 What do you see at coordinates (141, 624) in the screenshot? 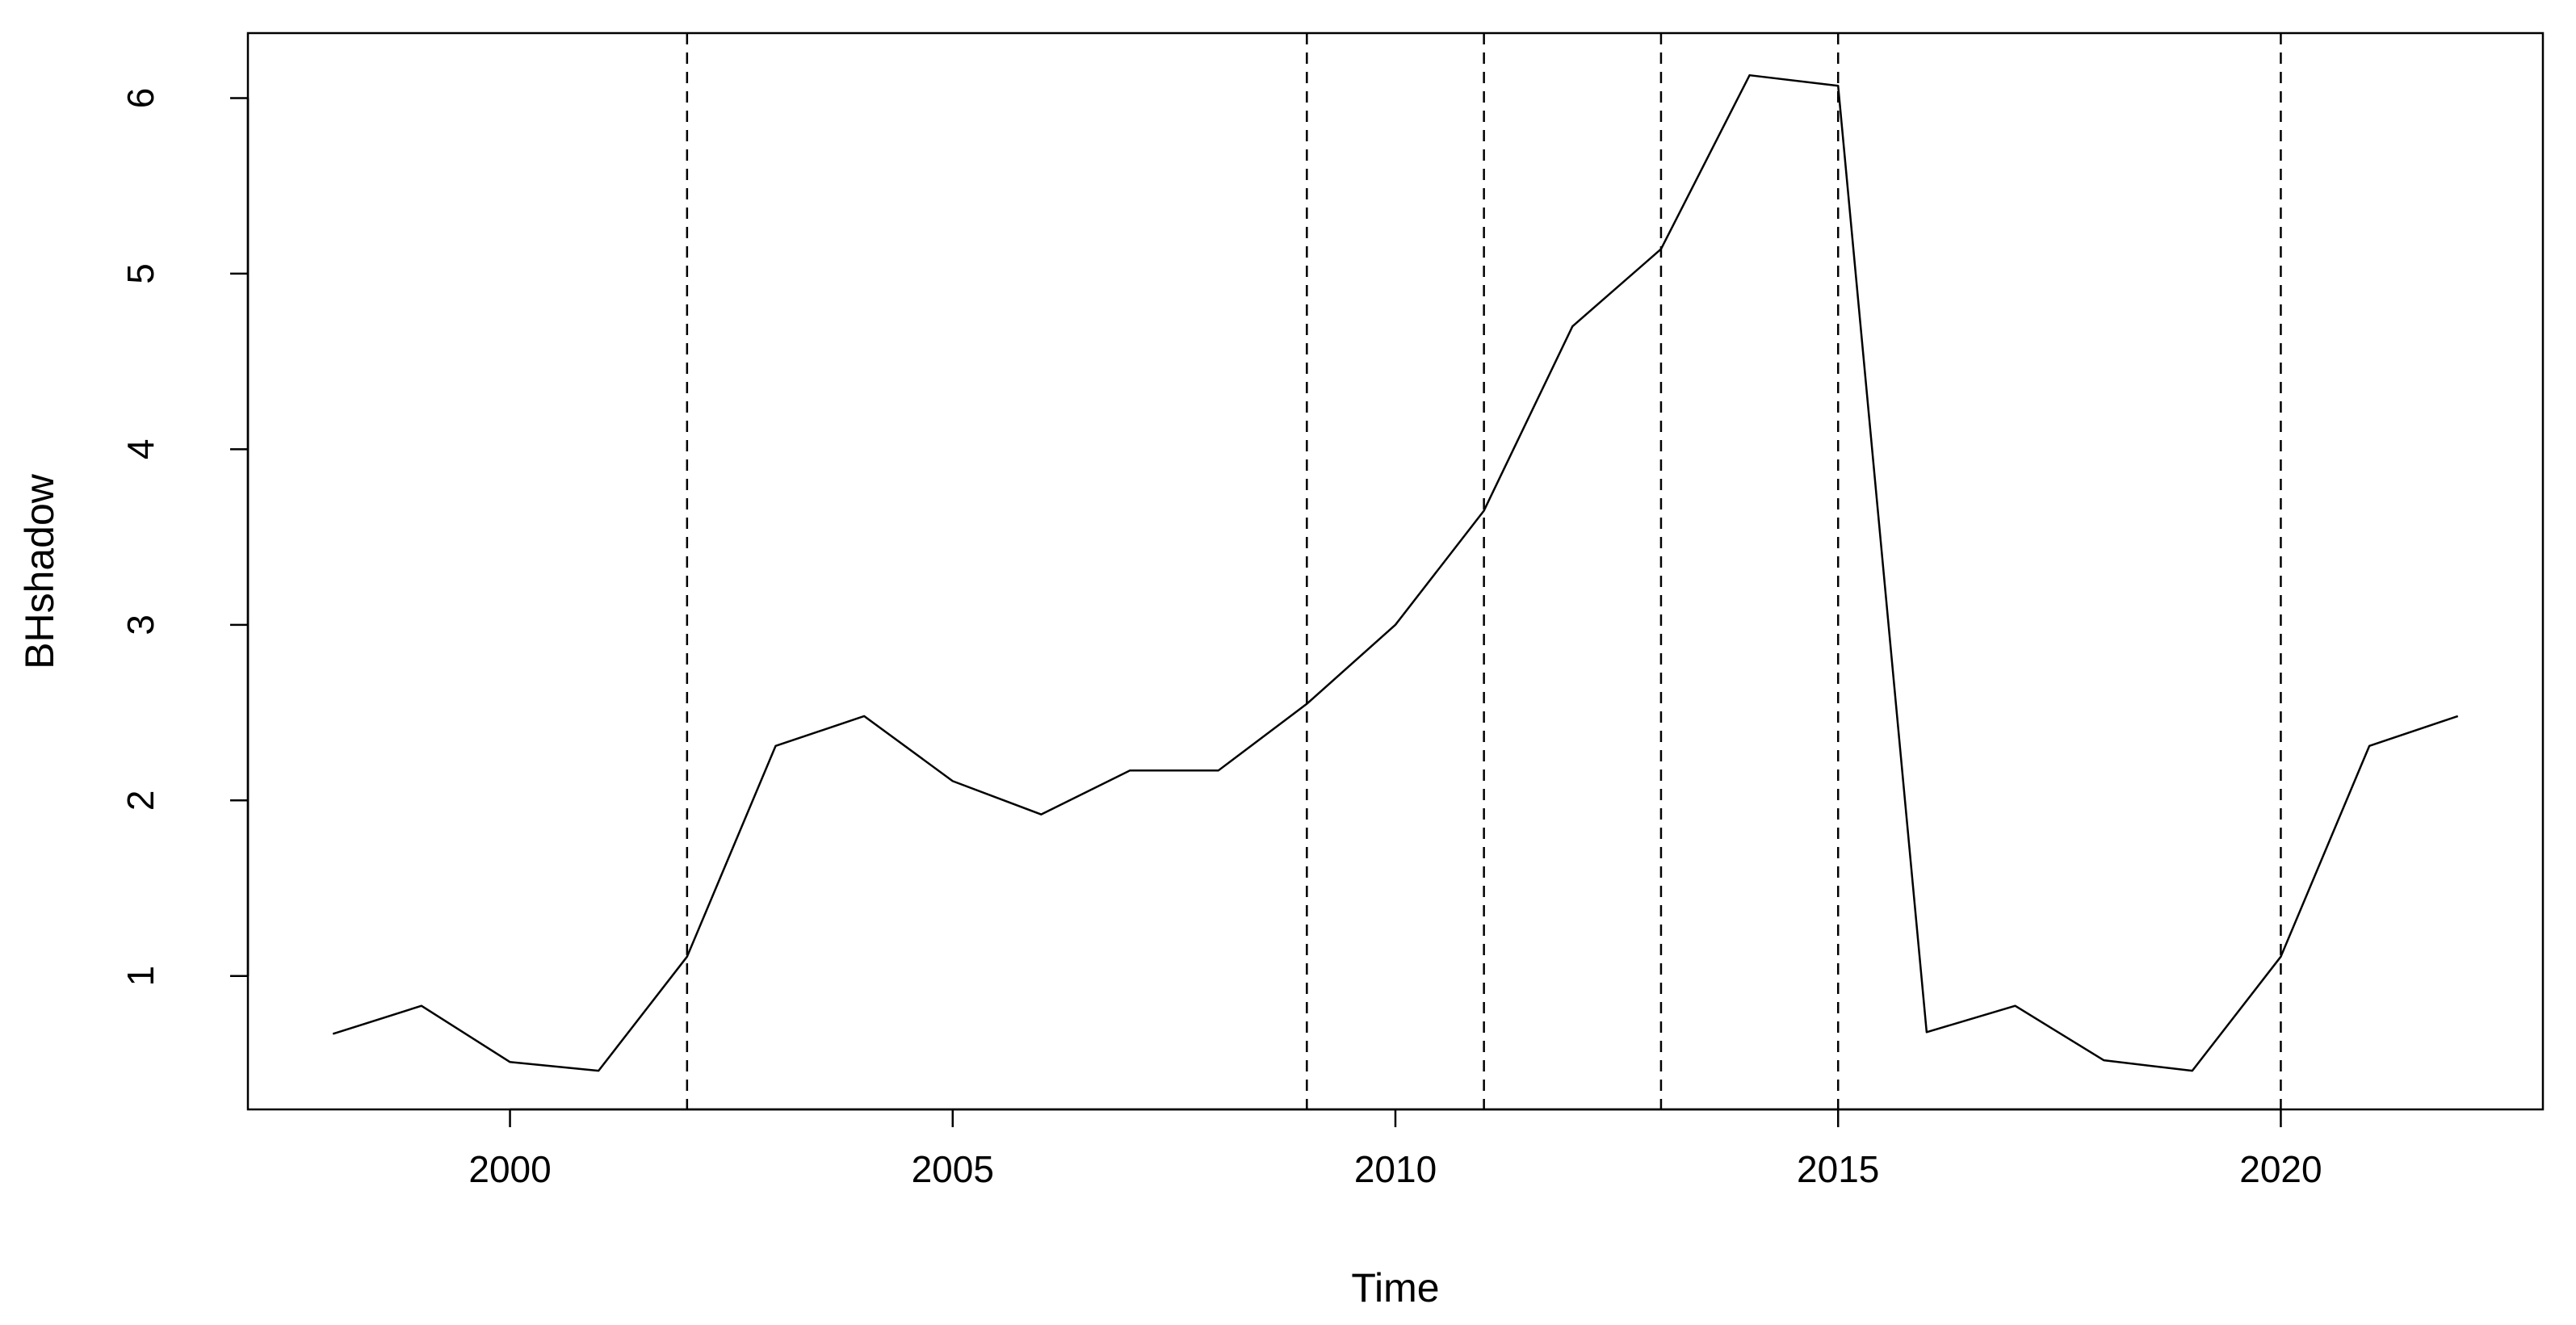
I see `y-tick-label: 3` at bounding box center [141, 624].